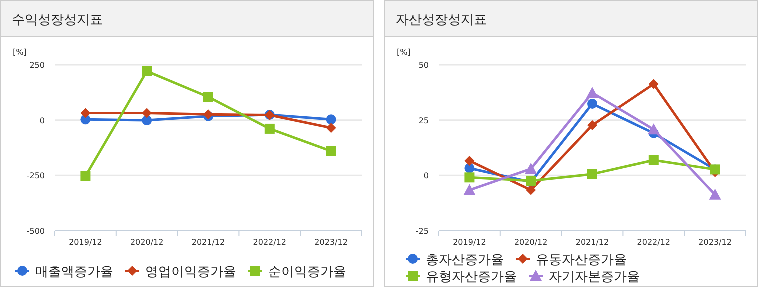  What do you see at coordinates (594, 277) in the screenshot?
I see `legend-label: 자기자본증가율` at bounding box center [594, 277].